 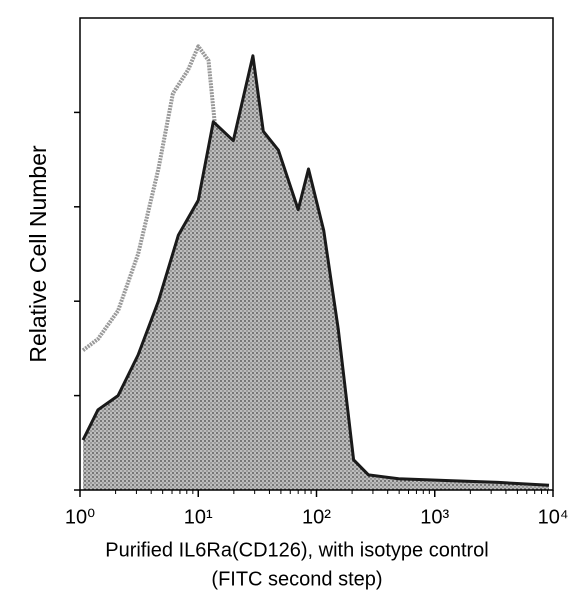 What do you see at coordinates (80, 517) in the screenshot?
I see `x-tick-label: 10⁰` at bounding box center [80, 517].